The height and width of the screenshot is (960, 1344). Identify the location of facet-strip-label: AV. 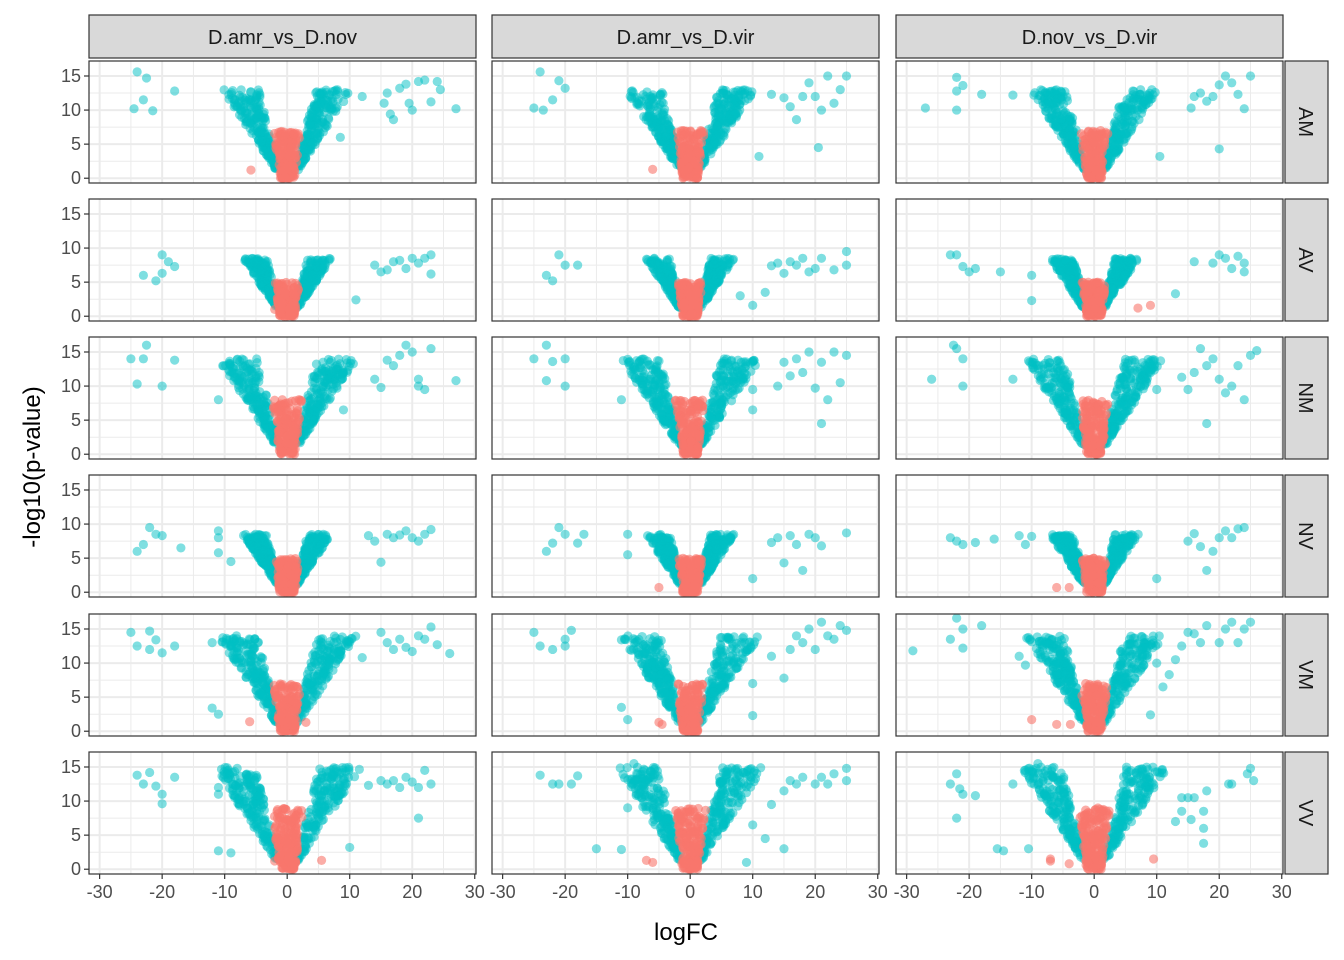
(1305, 260).